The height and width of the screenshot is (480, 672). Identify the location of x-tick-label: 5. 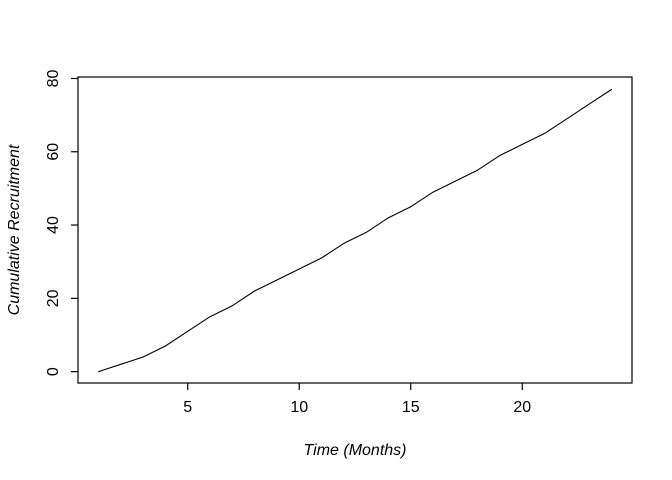
(187, 407).